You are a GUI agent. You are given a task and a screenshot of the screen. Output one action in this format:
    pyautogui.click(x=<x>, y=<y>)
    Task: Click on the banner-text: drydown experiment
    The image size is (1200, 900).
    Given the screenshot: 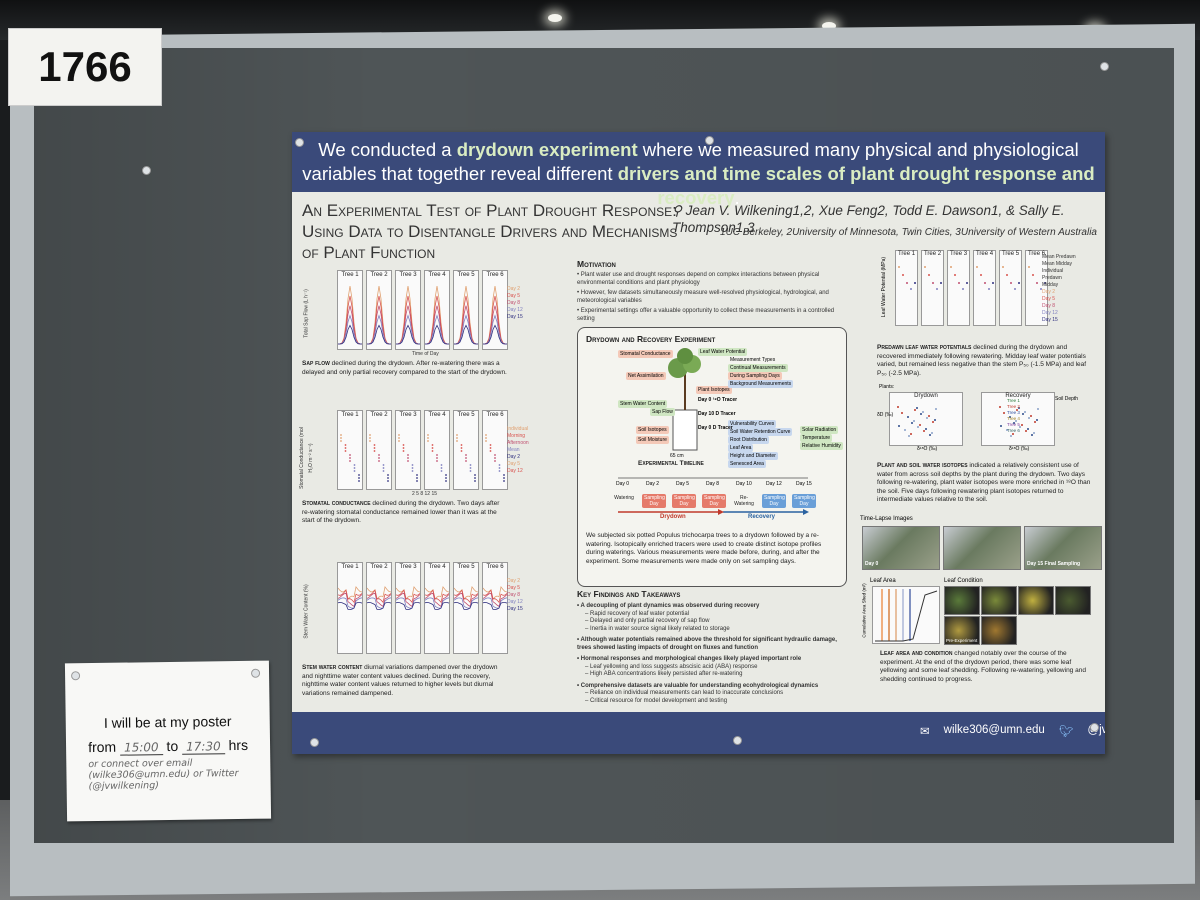 What is the action you would take?
    pyautogui.click(x=547, y=149)
    